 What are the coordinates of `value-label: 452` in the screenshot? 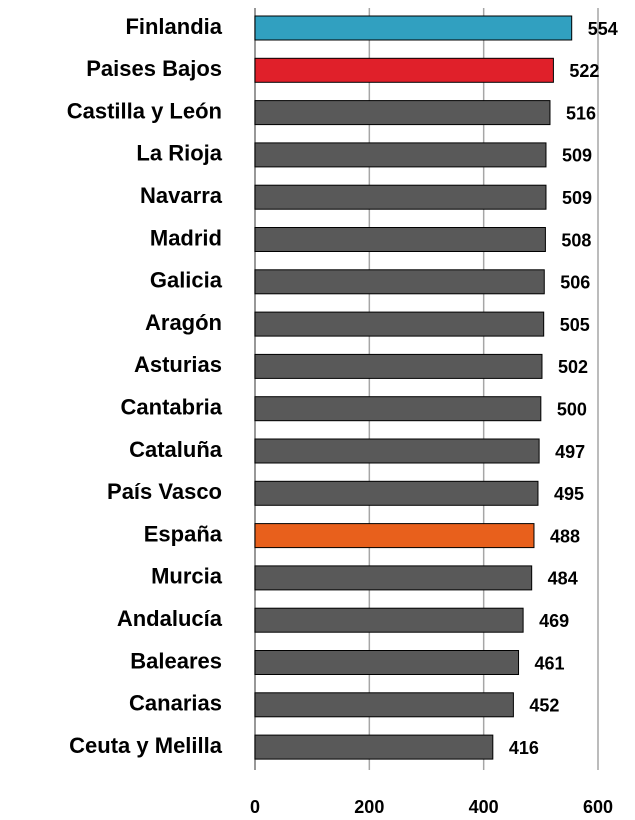 It's located at (544, 706).